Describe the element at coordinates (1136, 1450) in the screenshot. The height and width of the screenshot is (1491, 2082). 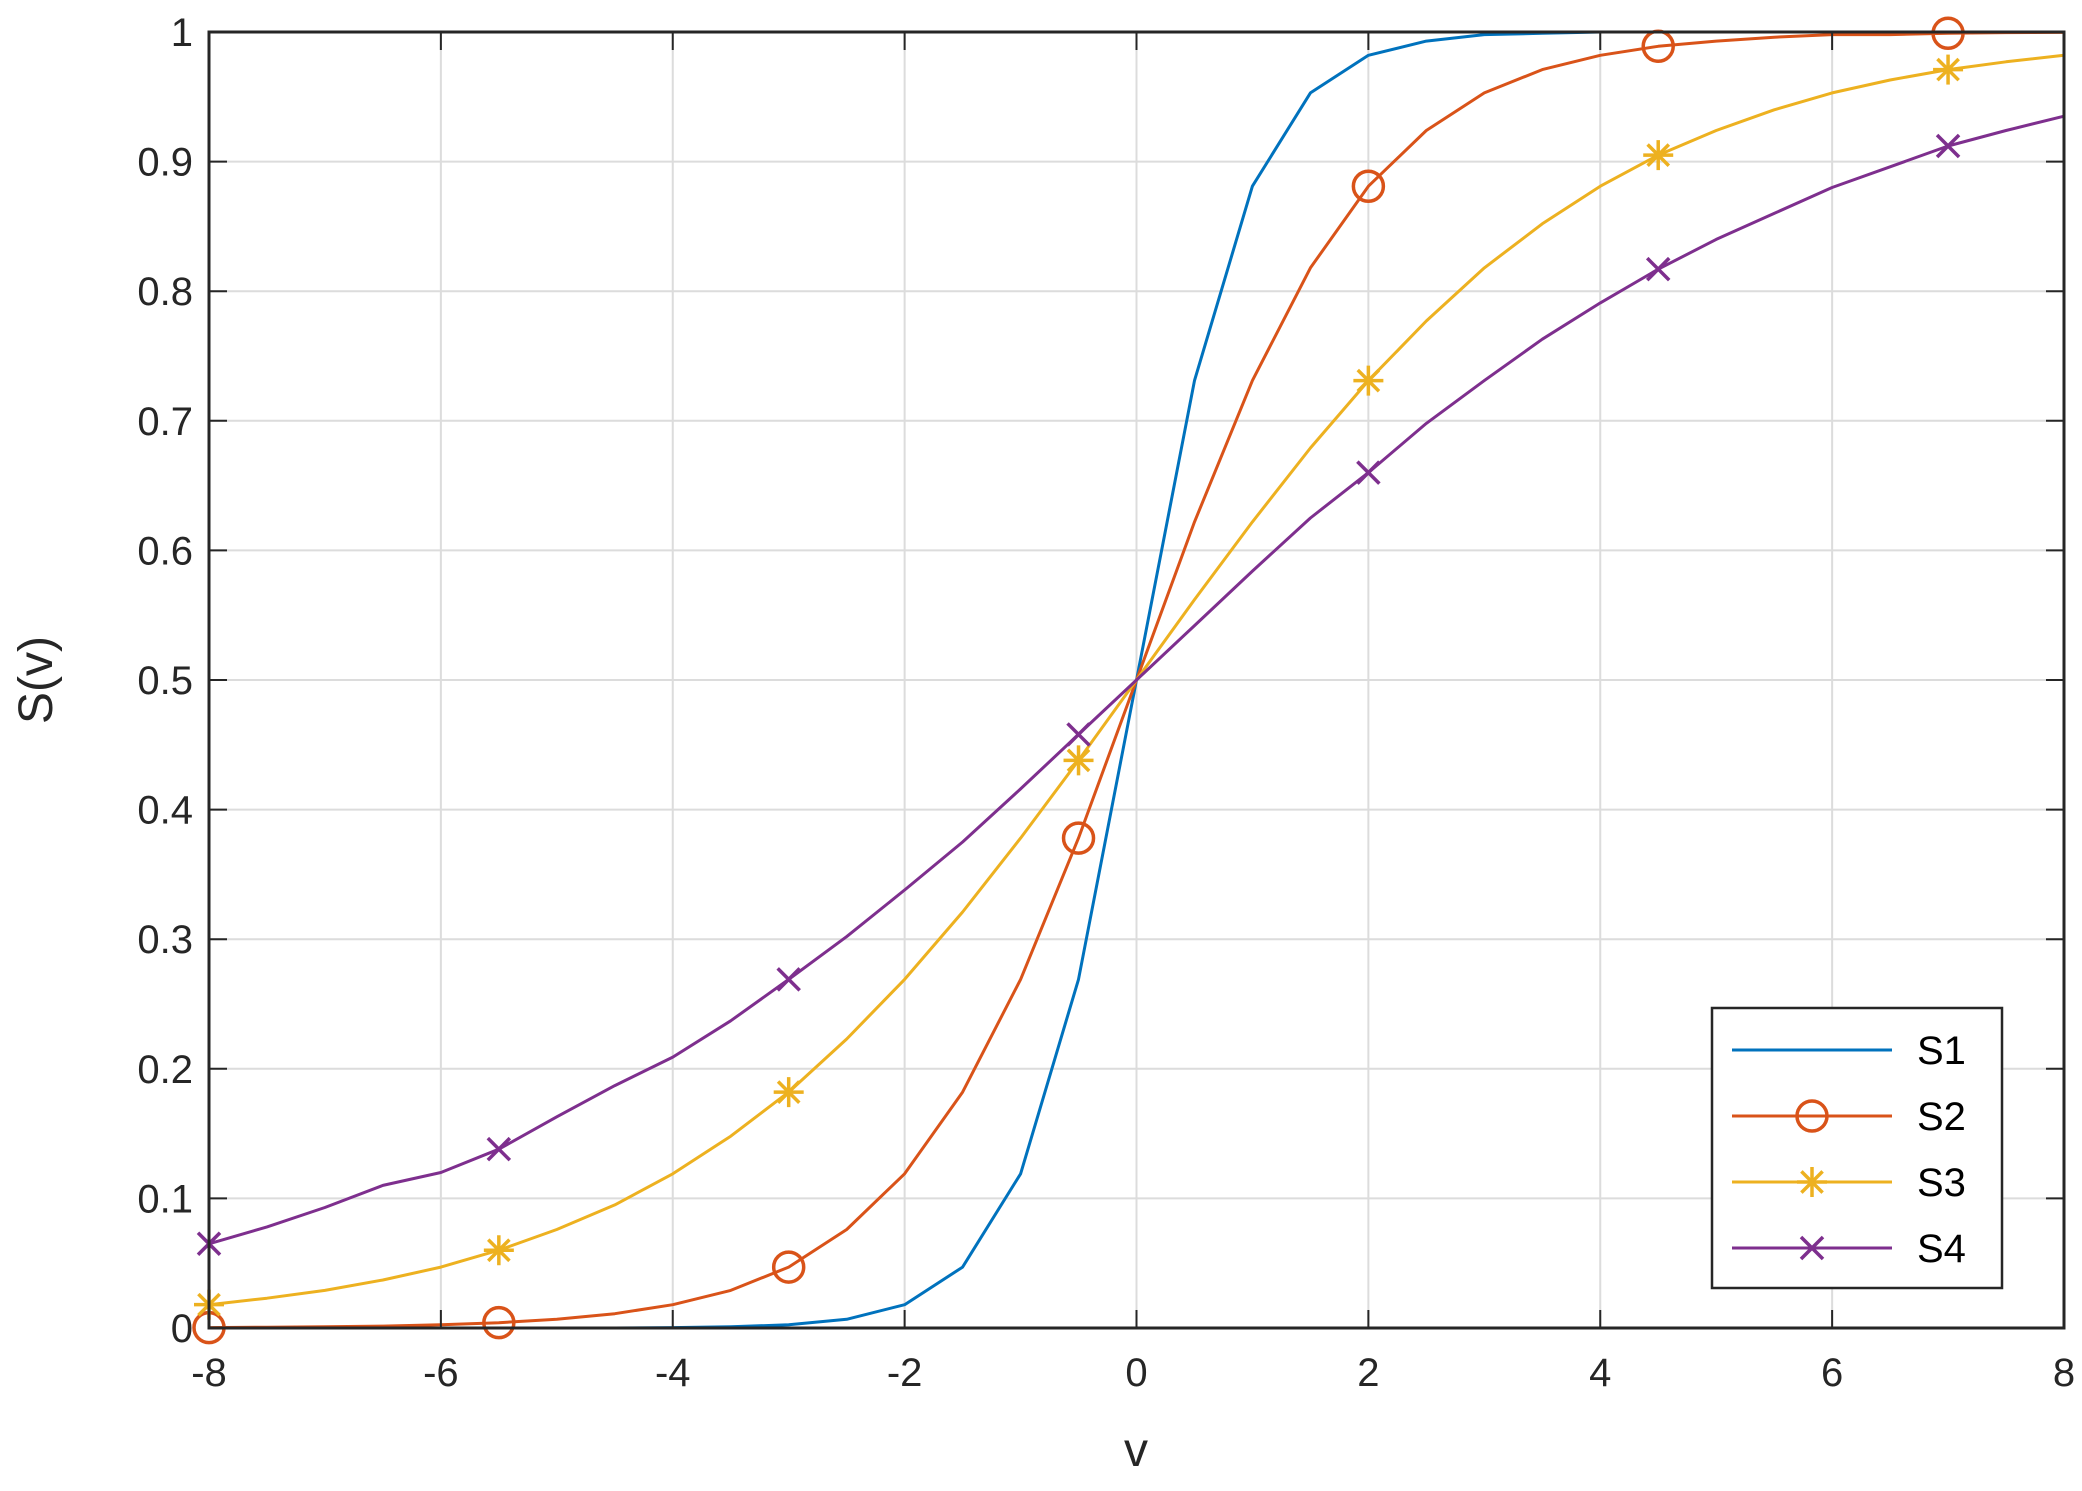
I see `x-axis-title: v` at that location.